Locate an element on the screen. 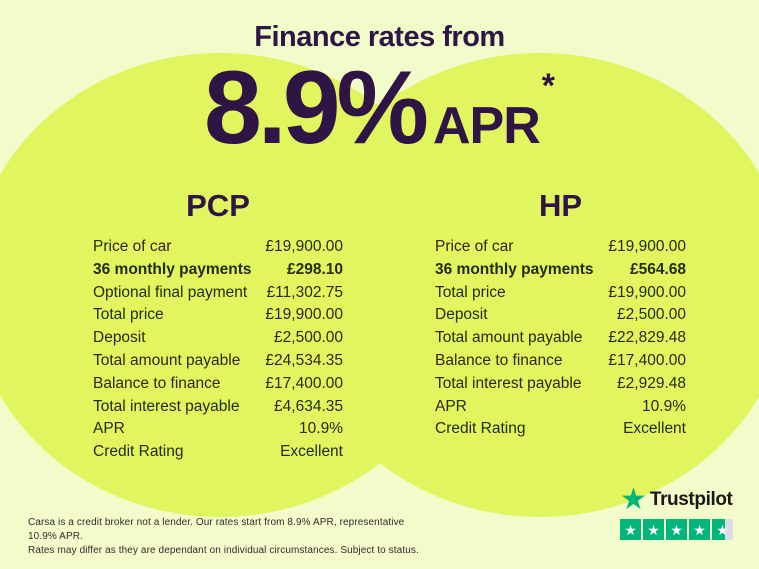 This screenshot has height=569, width=759. table-row: 36 monthly payments £298.10 is located at coordinates (218, 270).